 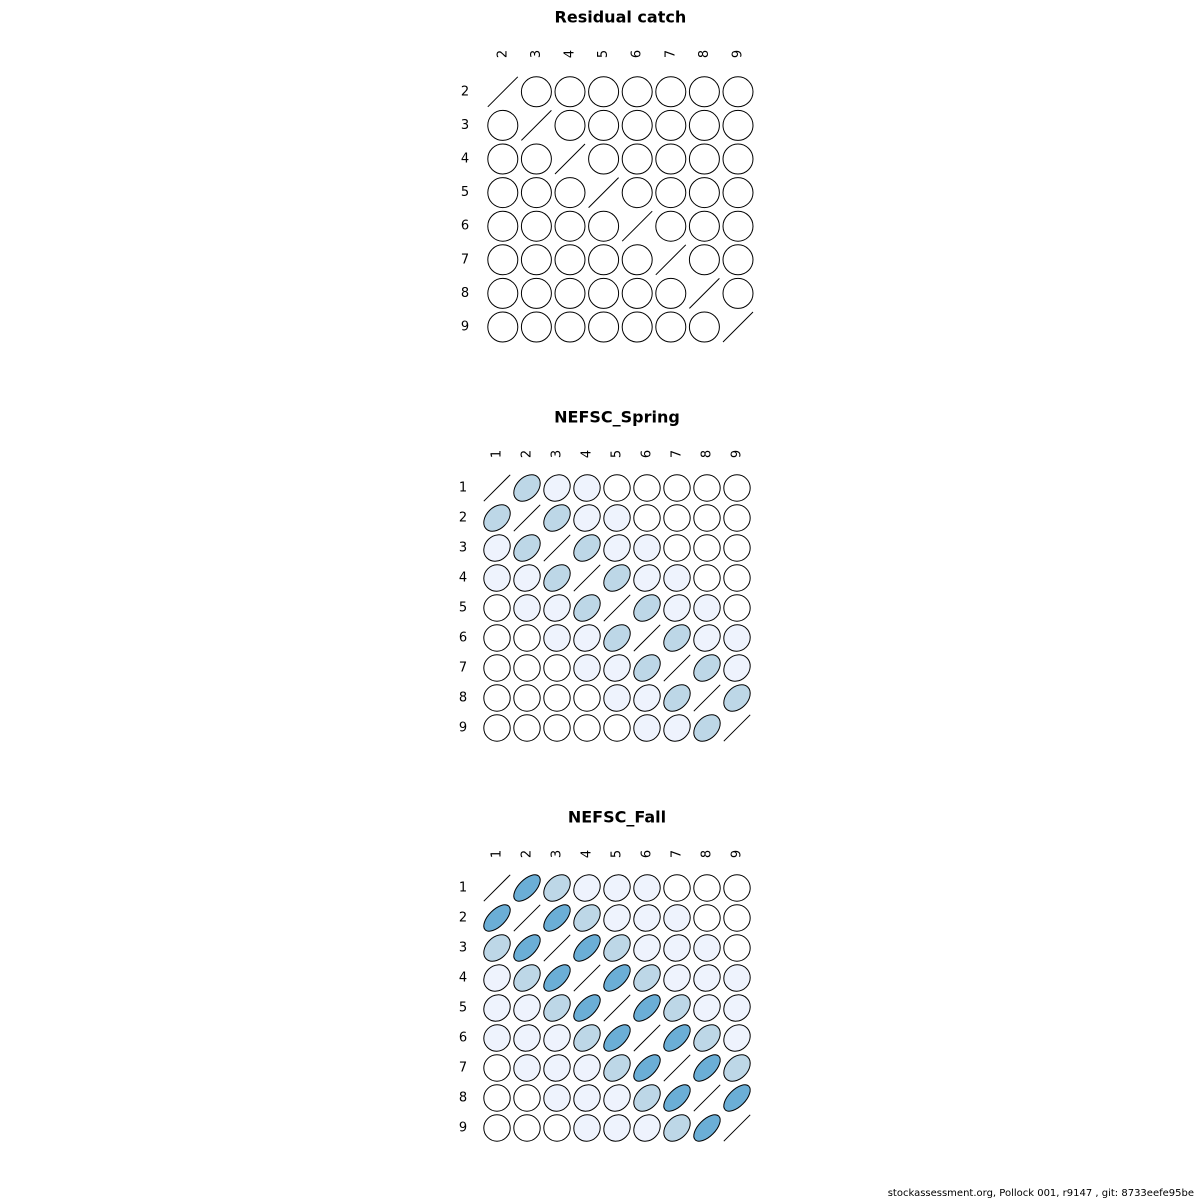 What do you see at coordinates (463, 1098) in the screenshot?
I see `row-tick-label: 8` at bounding box center [463, 1098].